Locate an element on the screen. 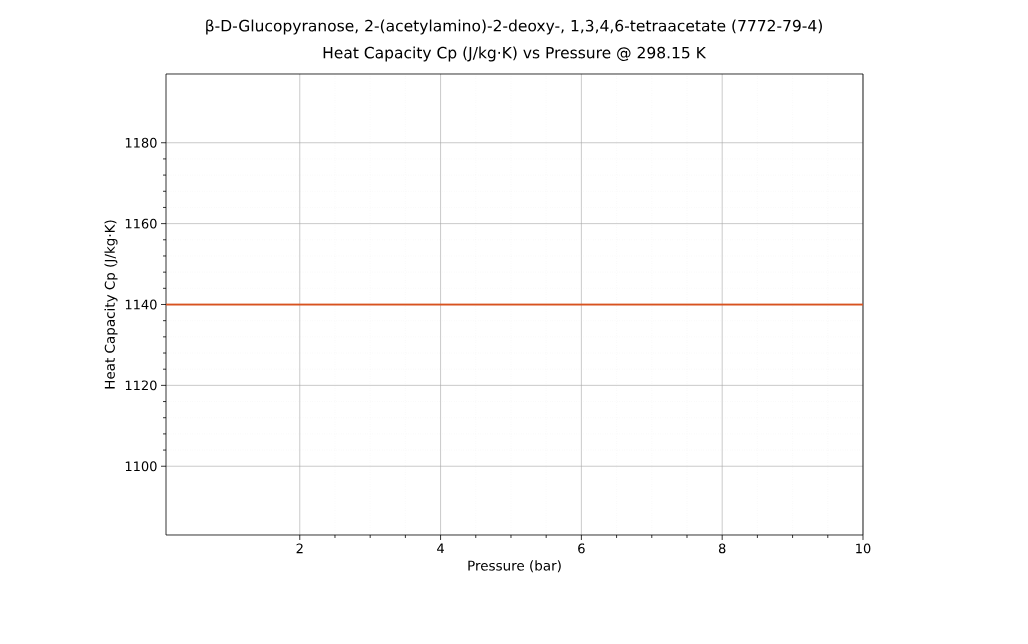 The width and height of the screenshot is (1028, 644). y-tick-label: 1100 is located at coordinates (141, 466).